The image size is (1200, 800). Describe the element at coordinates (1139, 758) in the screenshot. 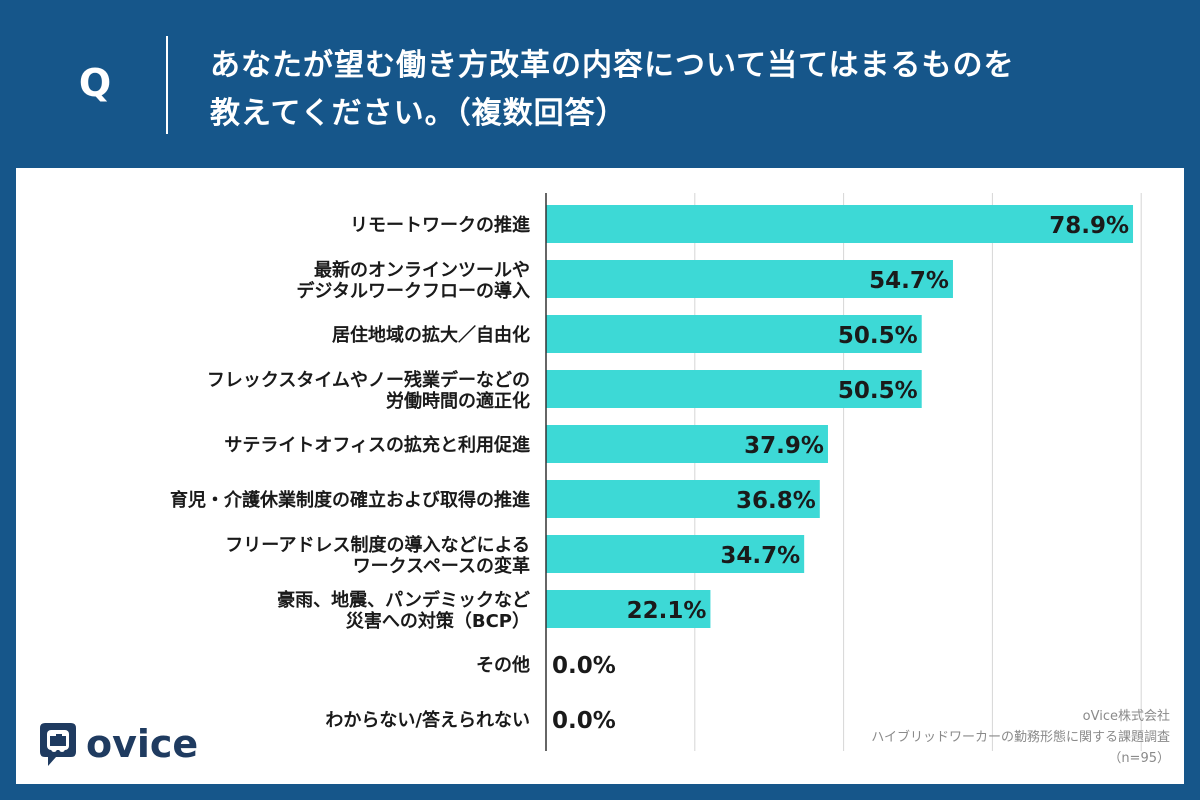

I see `source-sample: （n=95）` at that location.